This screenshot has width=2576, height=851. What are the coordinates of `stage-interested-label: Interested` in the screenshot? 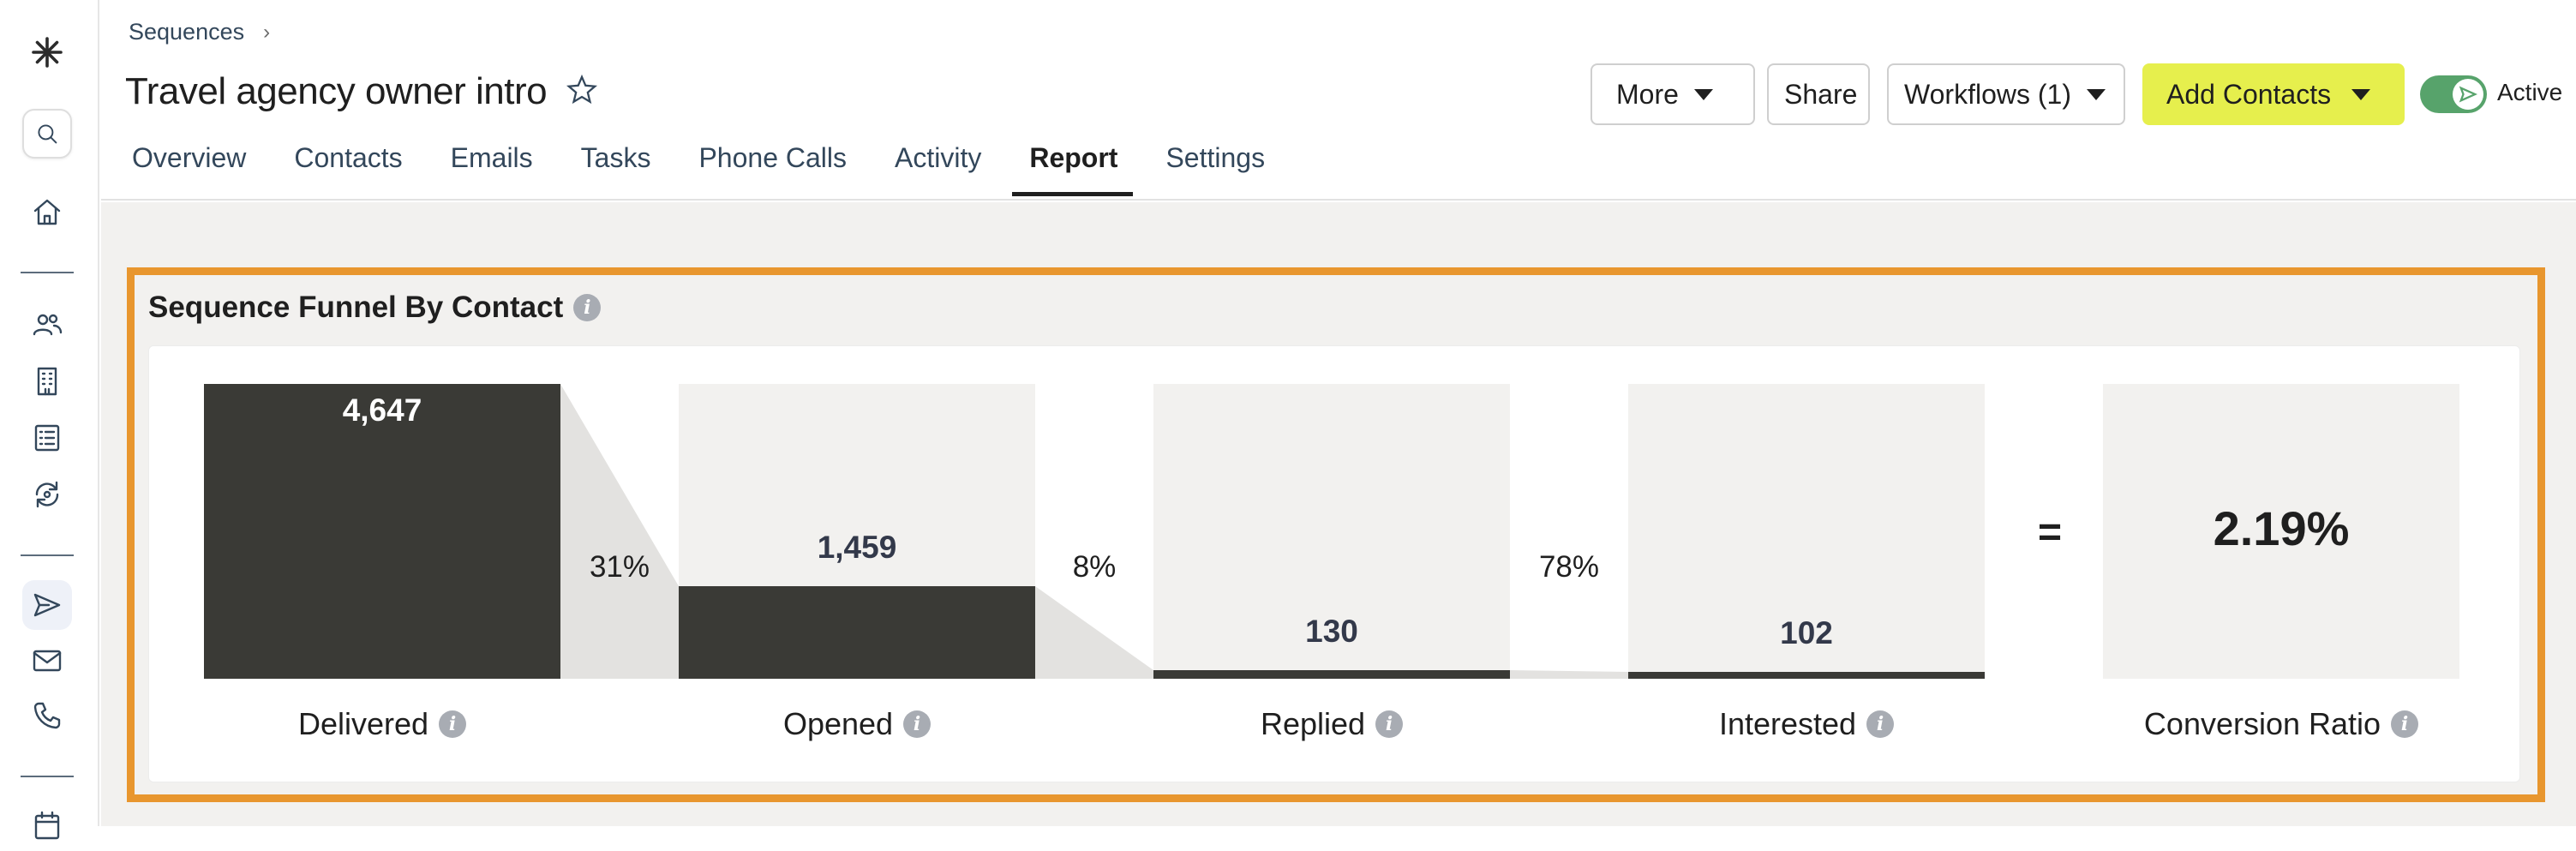 It's located at (1787, 724).